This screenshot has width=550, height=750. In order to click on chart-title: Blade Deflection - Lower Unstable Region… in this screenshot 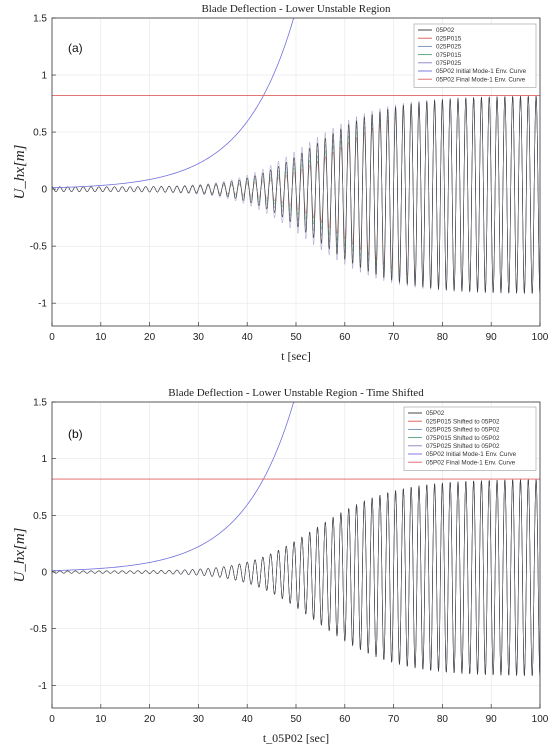, I will do `click(296, 393)`.